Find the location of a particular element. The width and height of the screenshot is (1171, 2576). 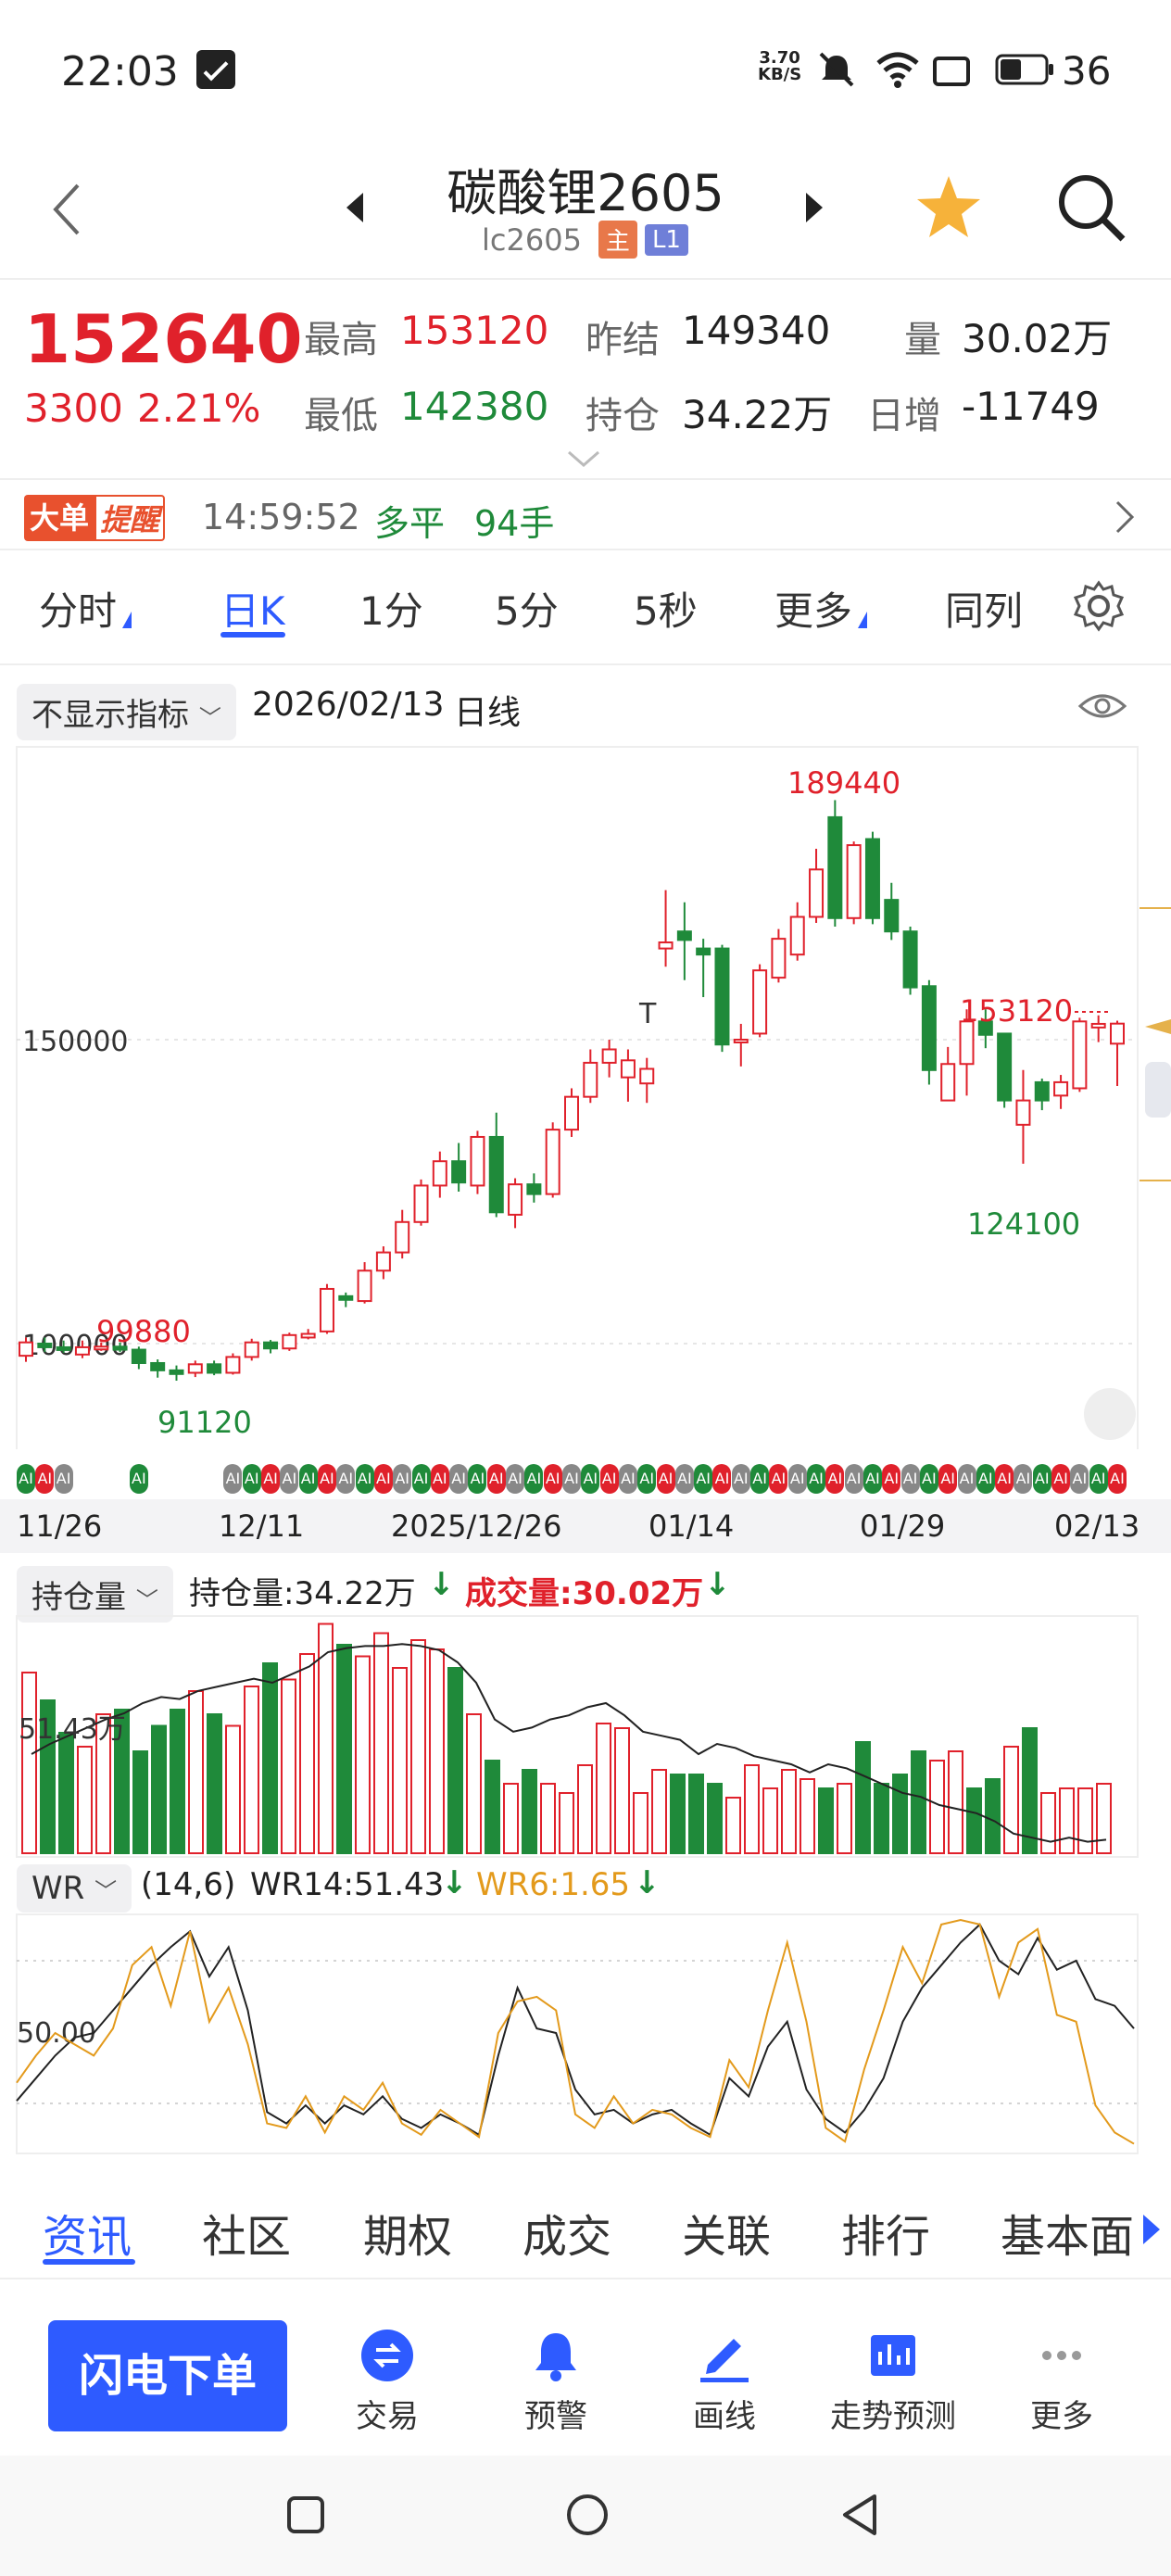

oi-select: 持仓量 ﹀ is located at coordinates (95, 1594).